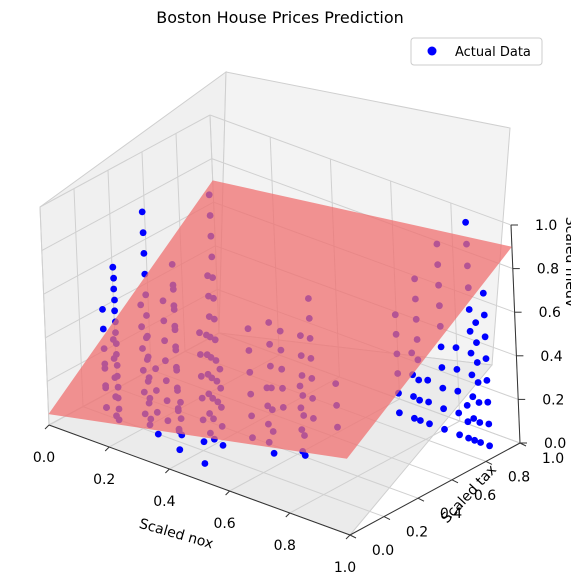 This screenshot has height=581, width=571. What do you see at coordinates (553, 400) in the screenshot?
I see `z-tick-label: 0.2` at bounding box center [553, 400].